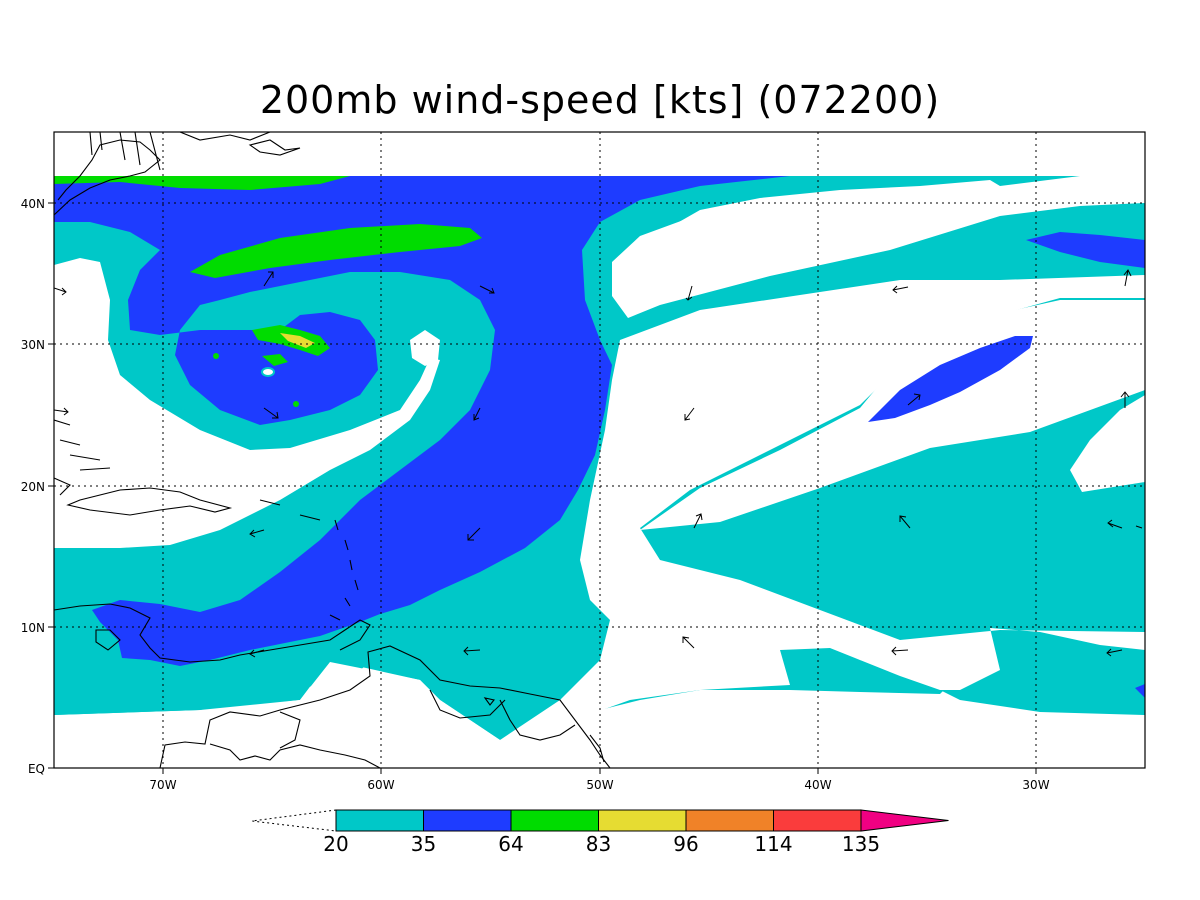  I want to click on colorbar-label: 20, so click(335, 844).